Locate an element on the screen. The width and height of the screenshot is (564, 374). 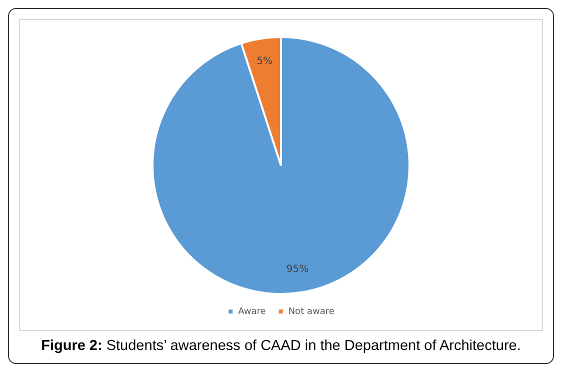
caption: Figure 2: Students’ awareness of CAAD in the Department of Architecture. is located at coordinates (281, 346).